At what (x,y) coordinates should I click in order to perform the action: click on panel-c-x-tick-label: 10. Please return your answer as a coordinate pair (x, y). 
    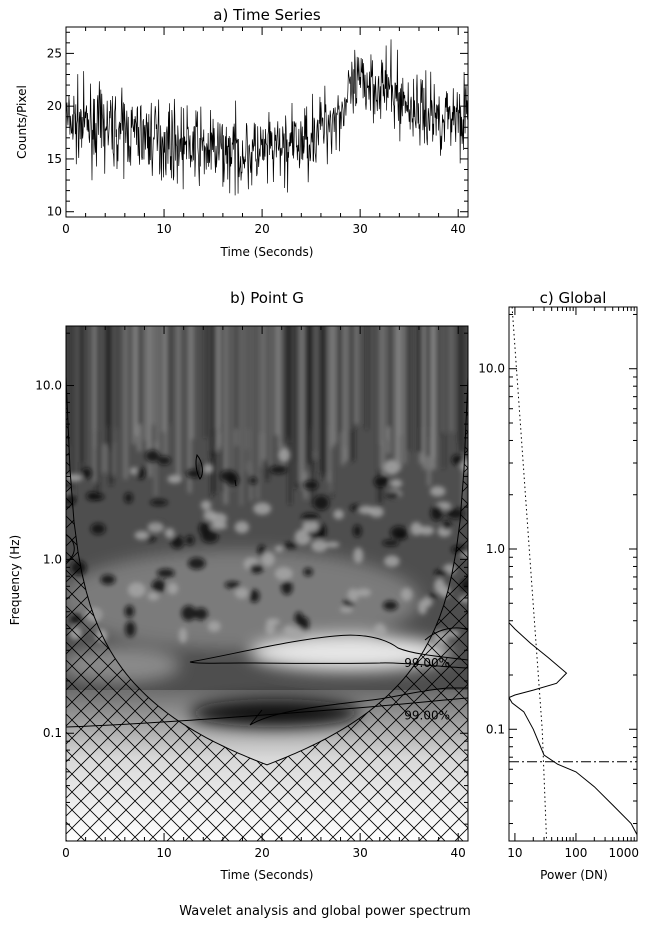
    Looking at the image, I should click on (514, 853).